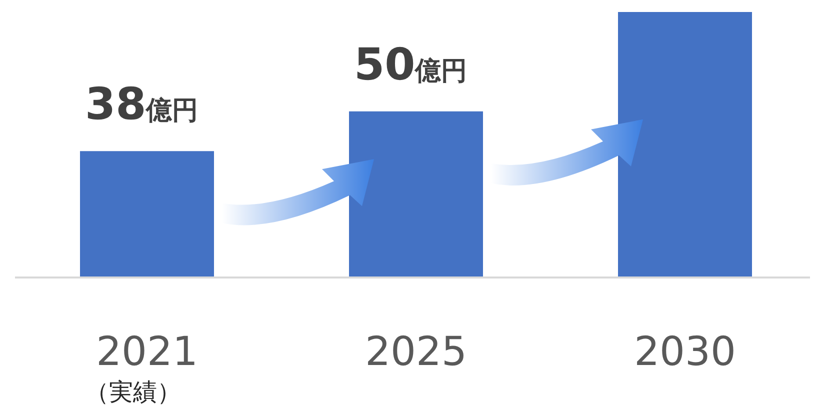 This screenshot has width=813, height=414. Describe the element at coordinates (141, 104) in the screenshot. I see `data-label: 38億円` at that location.